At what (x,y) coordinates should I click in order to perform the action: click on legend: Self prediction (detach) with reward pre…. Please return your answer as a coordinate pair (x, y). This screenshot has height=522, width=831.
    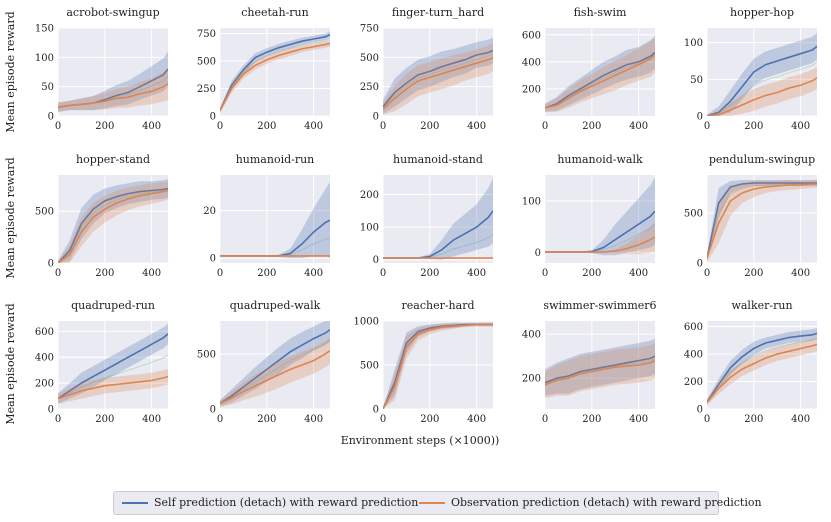
    Looking at the image, I should click on (437, 503).